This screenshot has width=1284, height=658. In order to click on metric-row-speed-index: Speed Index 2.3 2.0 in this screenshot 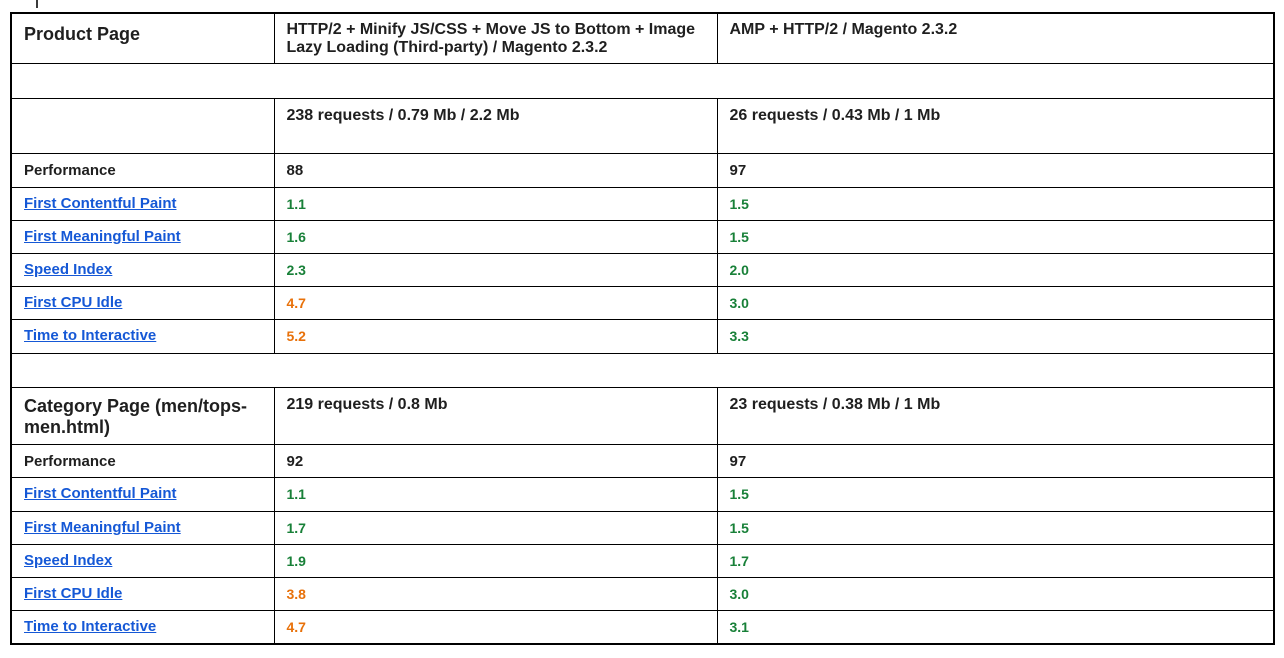, I will do `click(642, 269)`.